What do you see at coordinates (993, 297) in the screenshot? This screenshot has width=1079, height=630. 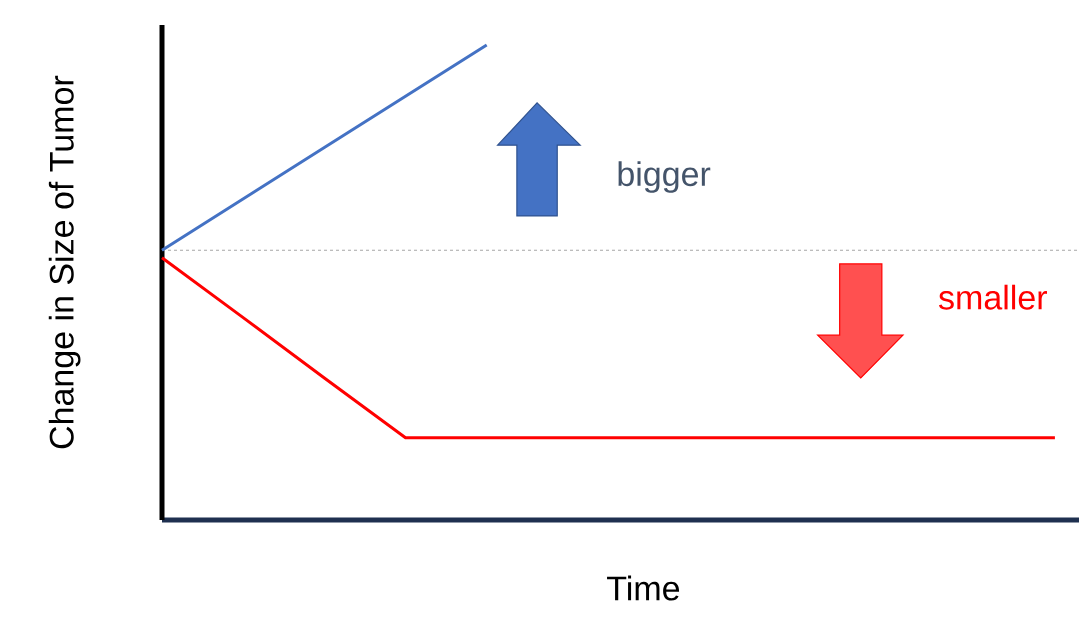 I see `annotation: smaller` at bounding box center [993, 297].